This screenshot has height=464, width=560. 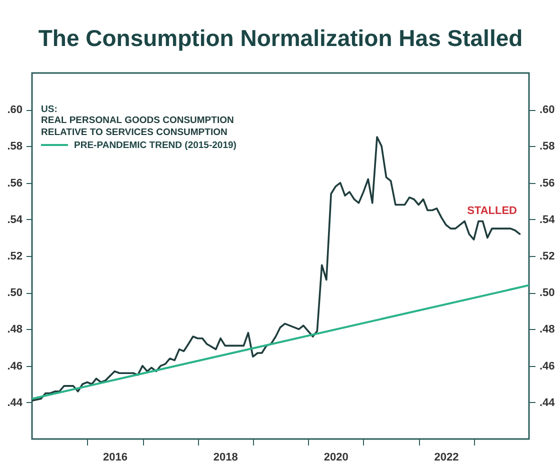 I want to click on y-tick-label: .48, so click(x=14, y=330).